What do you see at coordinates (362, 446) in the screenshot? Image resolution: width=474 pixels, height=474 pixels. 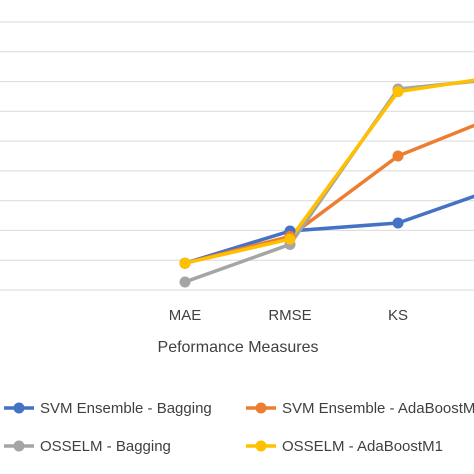 I see `legend-label-3: OSSELM - AdaBoostM1` at bounding box center [362, 446].